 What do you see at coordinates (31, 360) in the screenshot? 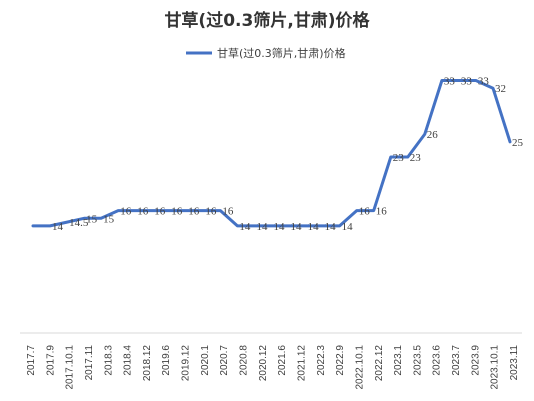
I see `x-tick-label: 2017.7` at bounding box center [31, 360].